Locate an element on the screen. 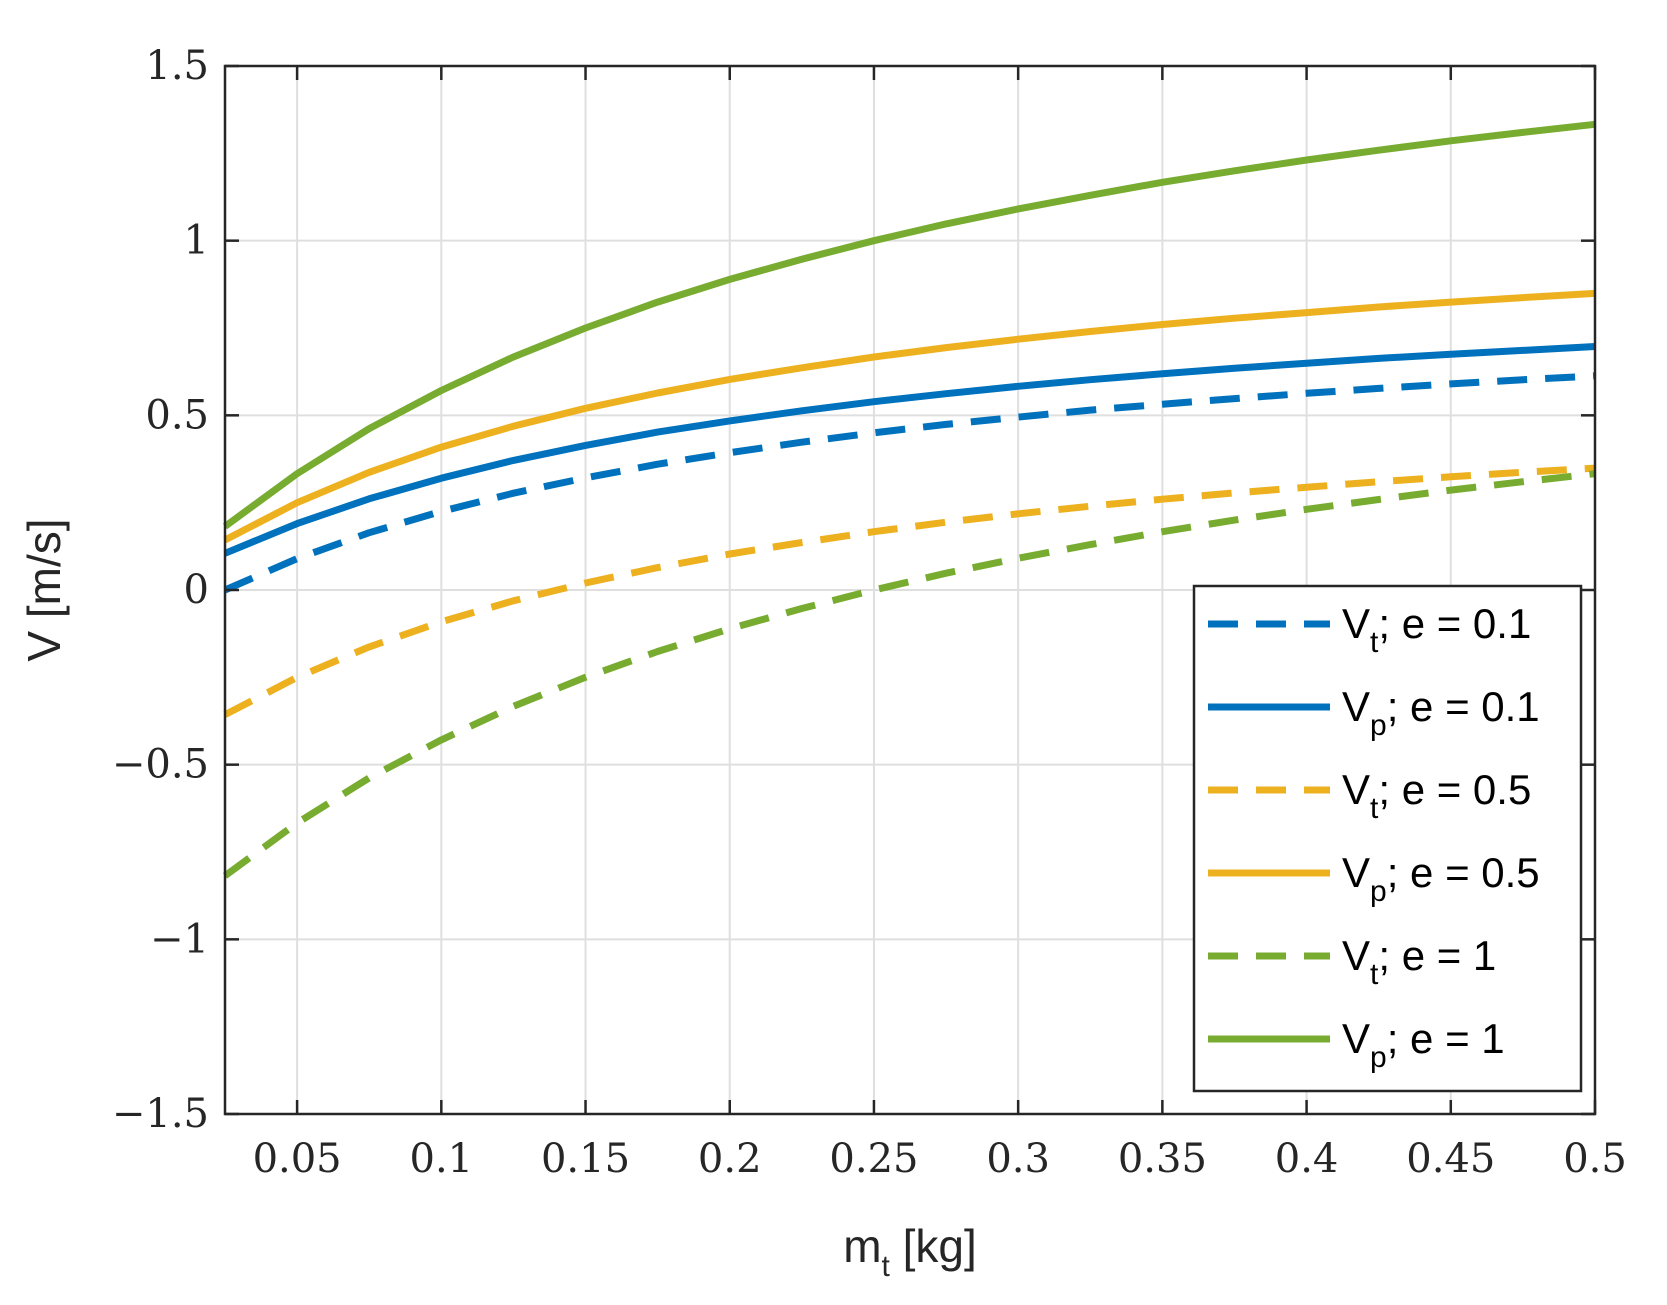 This screenshot has height=1305, width=1667. x-axis-label-main: m is located at coordinates (862, 1246).